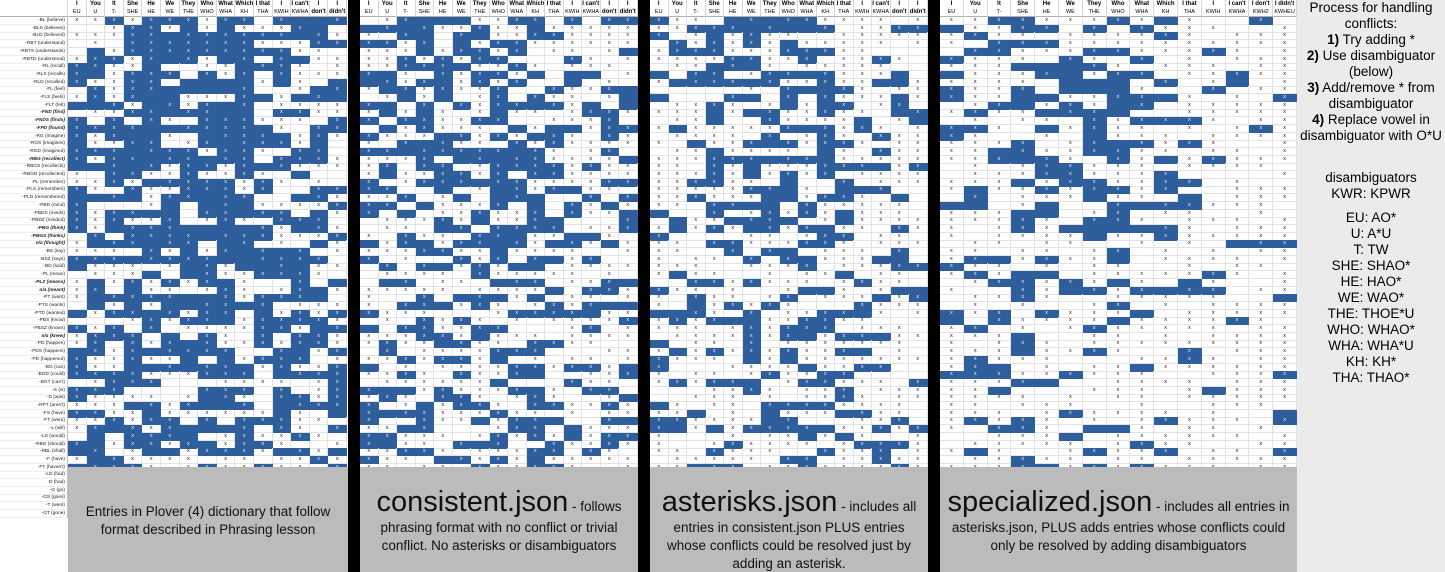  What do you see at coordinates (34, 21) in the screenshot?
I see `row-label: -BL (believe)` at bounding box center [34, 21].